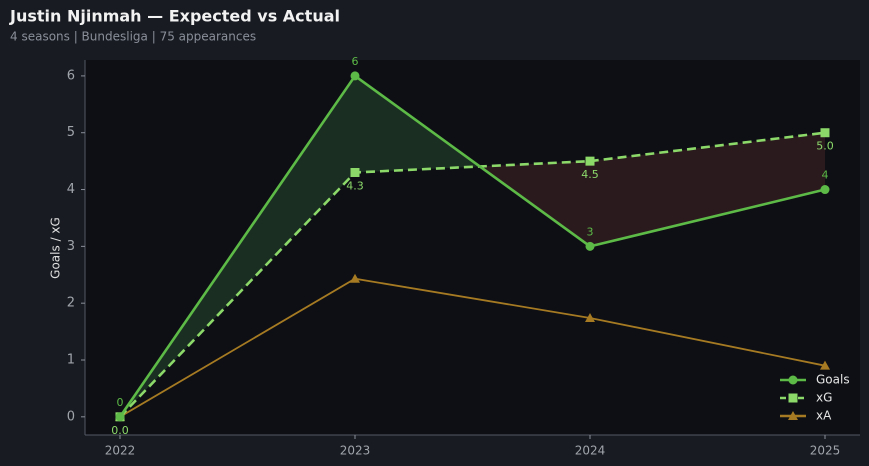  Describe the element at coordinates (120, 402) in the screenshot. I see `data-label: 0` at that location.